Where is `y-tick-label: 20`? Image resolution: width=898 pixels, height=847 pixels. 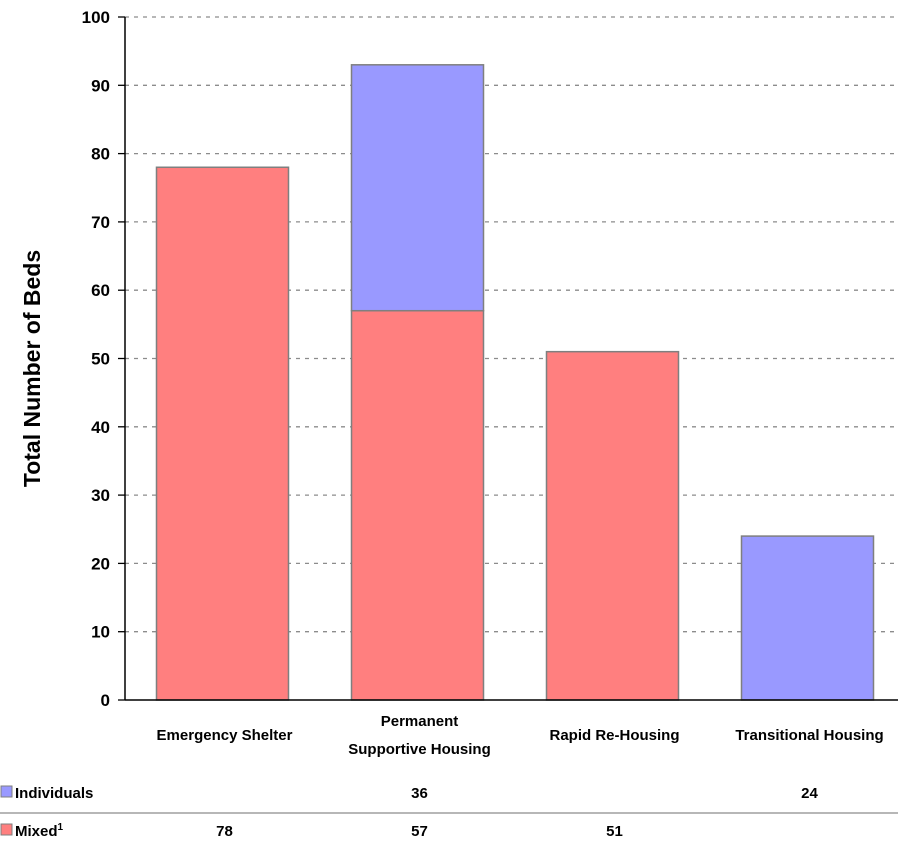
y-tick-label: 20 is located at coordinates (100, 563).